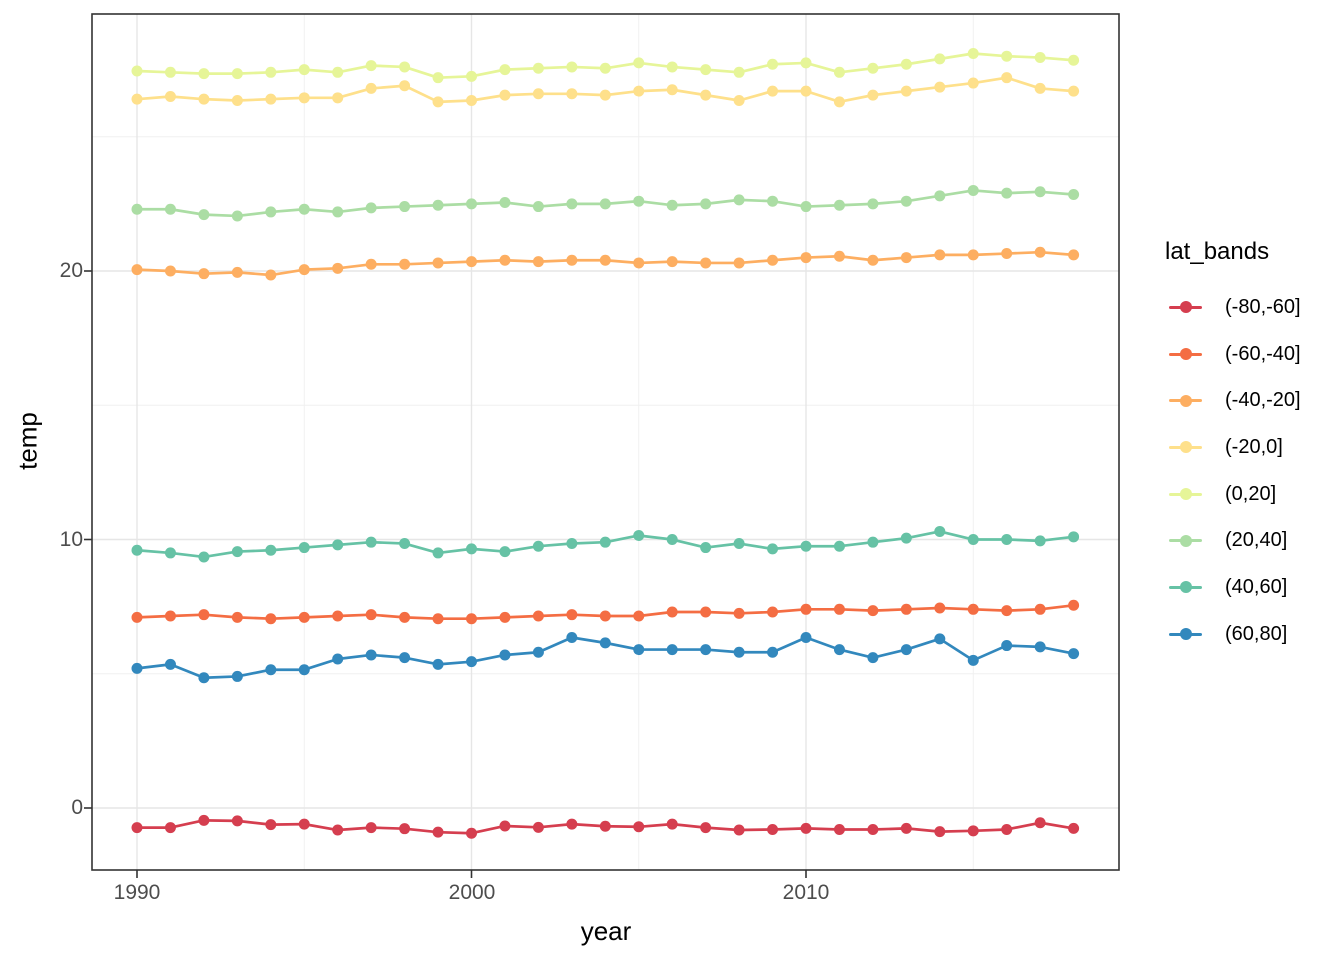 The image size is (1344, 960). What do you see at coordinates (1217, 251) in the screenshot?
I see `legend-title: lat_bands` at bounding box center [1217, 251].